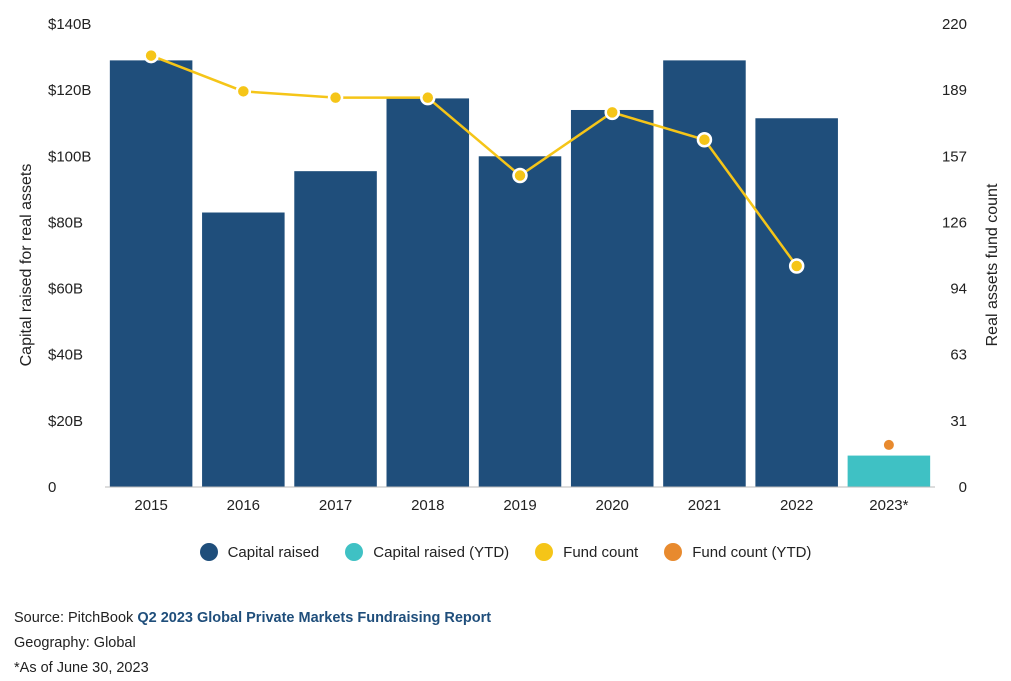  What do you see at coordinates (963, 487) in the screenshot?
I see `y2-tick-label: 0` at bounding box center [963, 487].